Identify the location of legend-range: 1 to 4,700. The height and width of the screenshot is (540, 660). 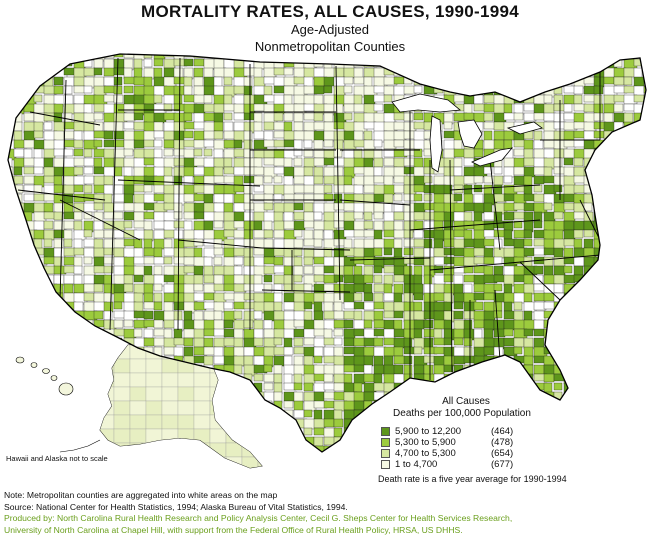
(416, 464).